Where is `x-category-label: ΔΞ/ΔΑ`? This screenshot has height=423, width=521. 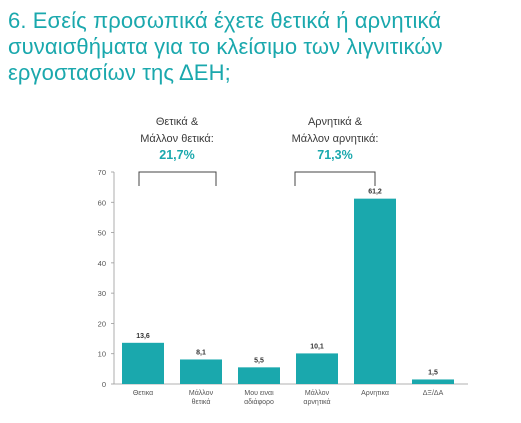 x-category-label: ΔΞ/ΔΑ is located at coordinates (433, 393).